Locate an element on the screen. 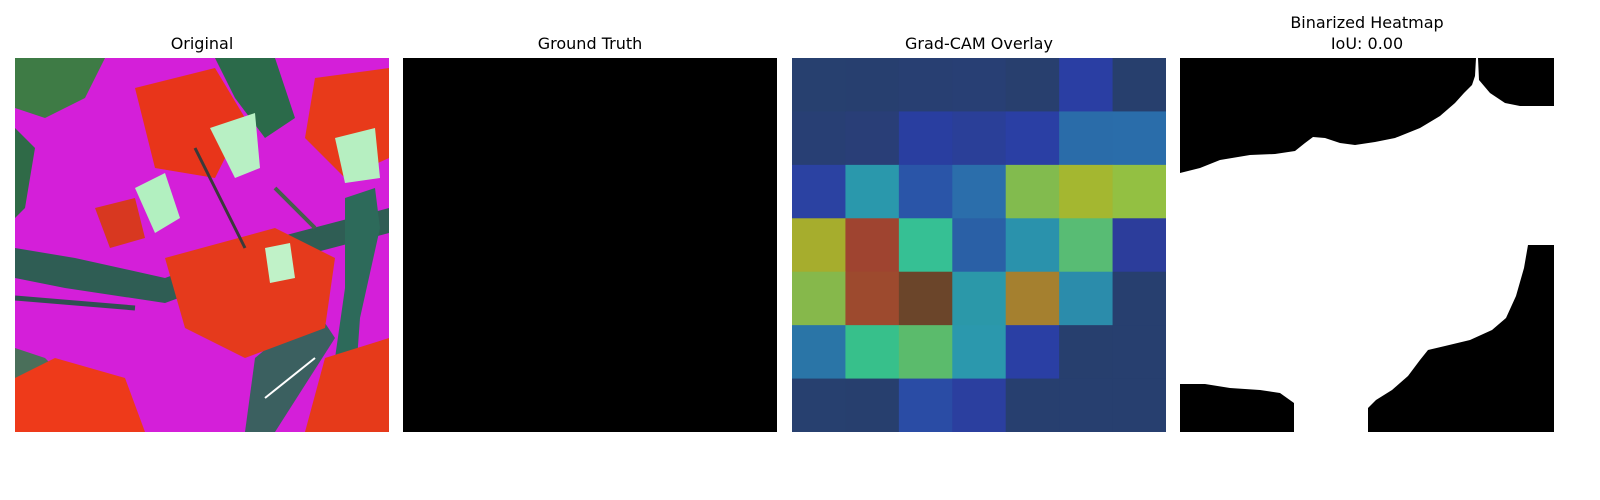 This screenshot has height=500, width=1600. iou-label: IoU: 0.00 is located at coordinates (1367, 43).